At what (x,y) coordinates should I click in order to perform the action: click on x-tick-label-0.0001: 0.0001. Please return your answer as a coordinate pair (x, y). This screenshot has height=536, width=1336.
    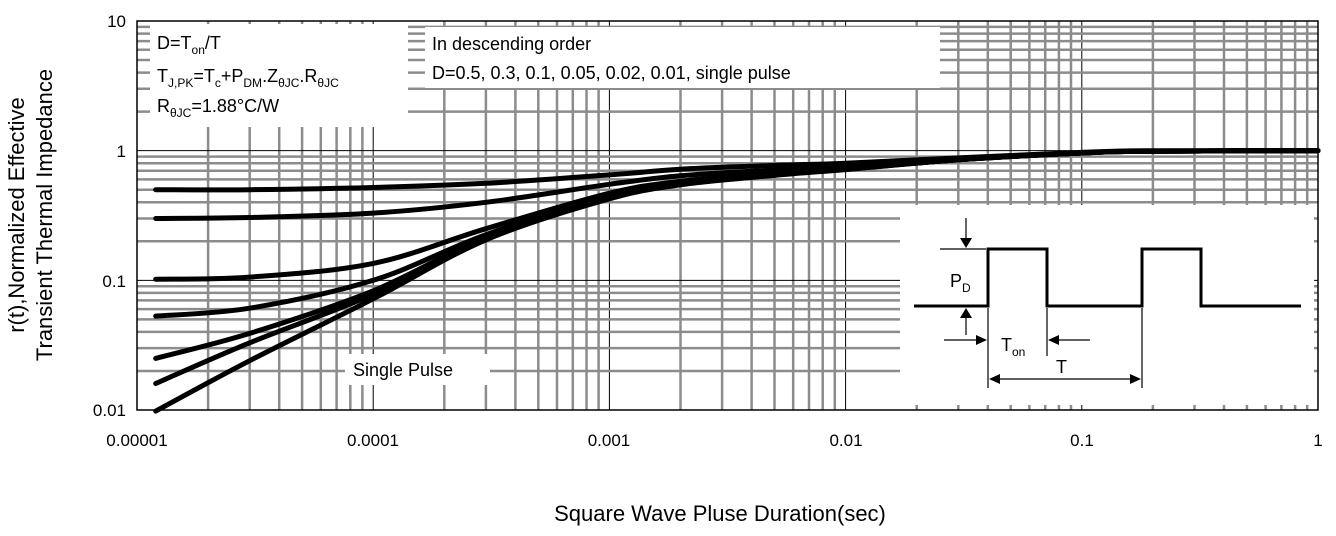
    Looking at the image, I should click on (373, 440).